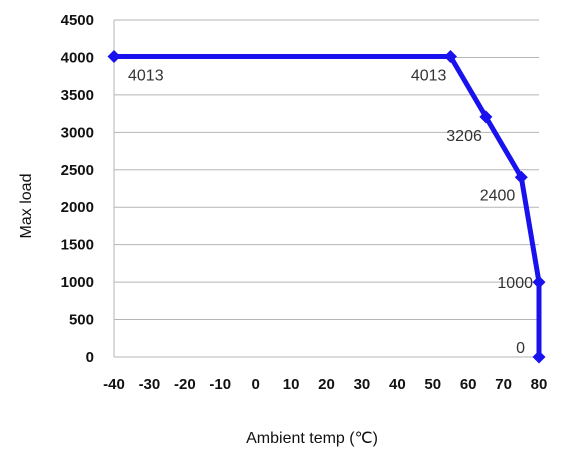 Image resolution: width=564 pixels, height=452 pixels. I want to click on x-tick-label: 50, so click(432, 384).